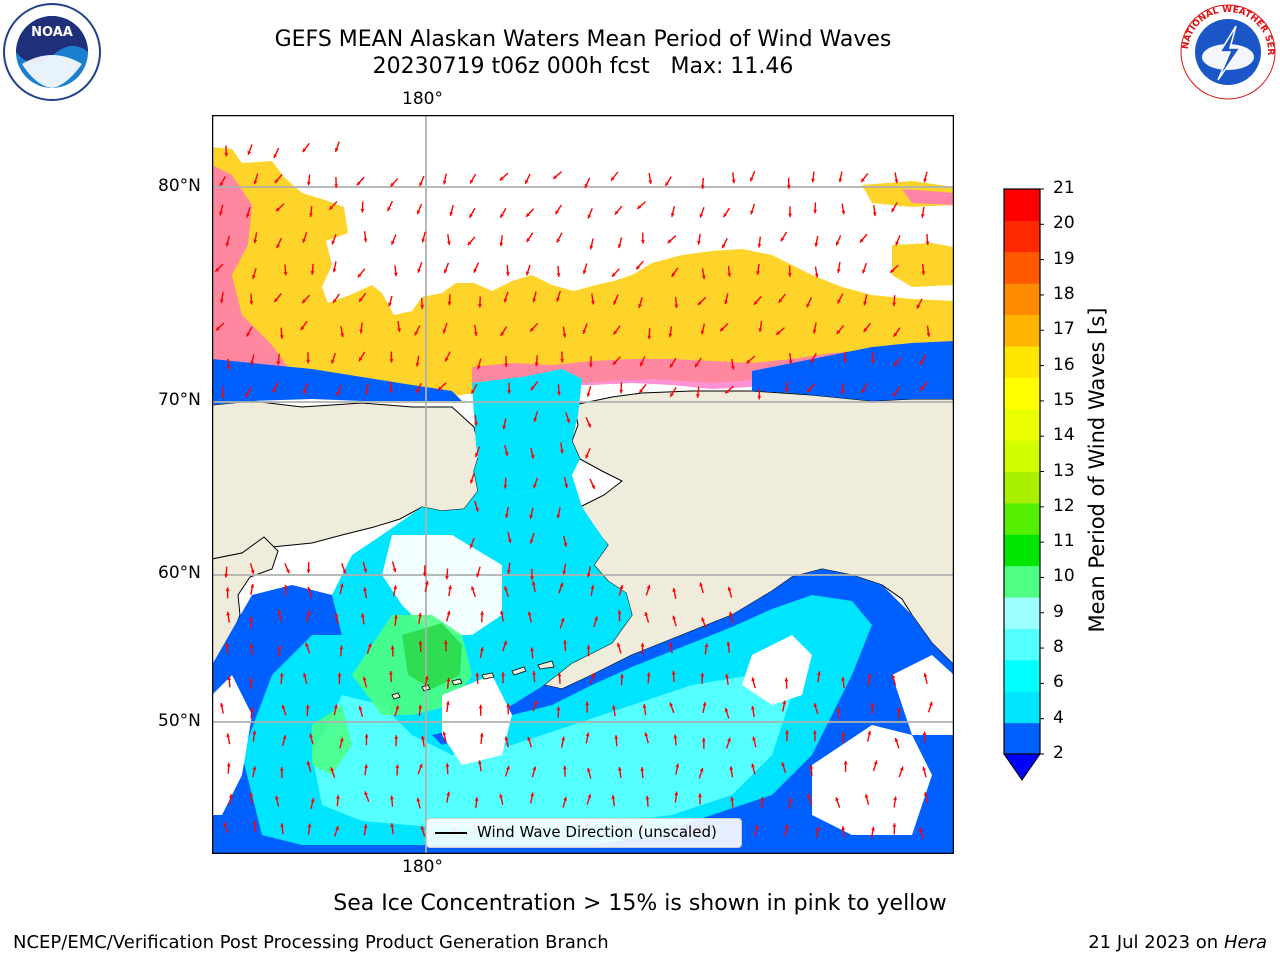  What do you see at coordinates (1064, 576) in the screenshot?
I see `colorbar-tick-label: 10` at bounding box center [1064, 576].